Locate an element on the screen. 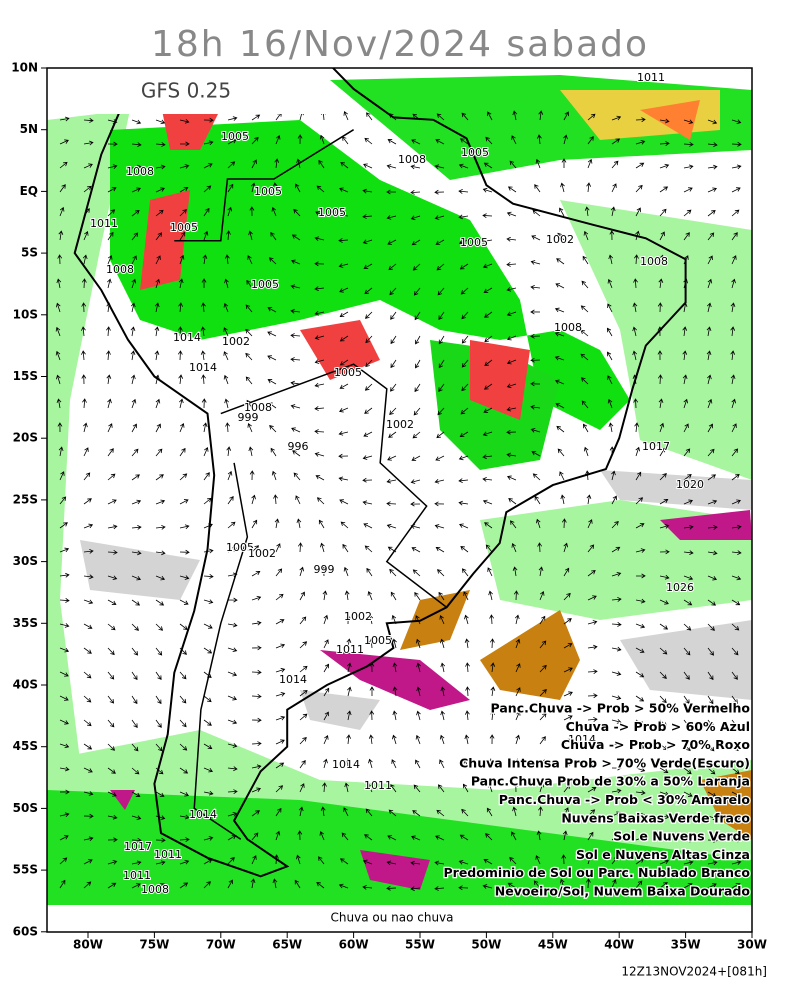  isobar-label: 1002 is located at coordinates (358, 616).